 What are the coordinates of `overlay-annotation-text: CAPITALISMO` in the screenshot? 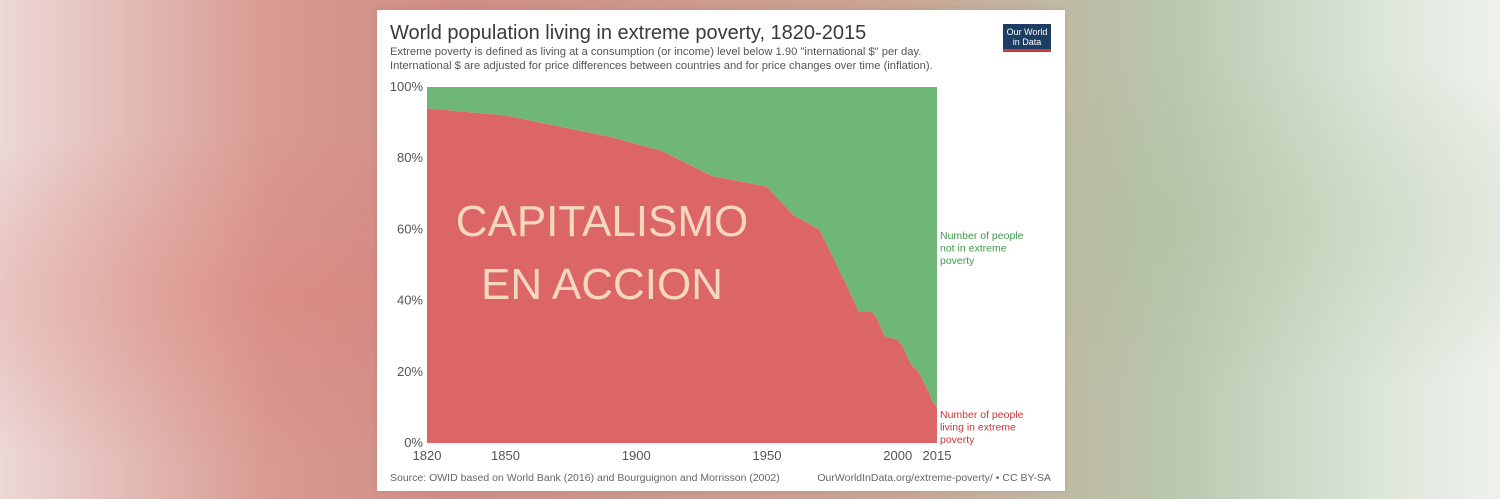 It's located at (602, 221).